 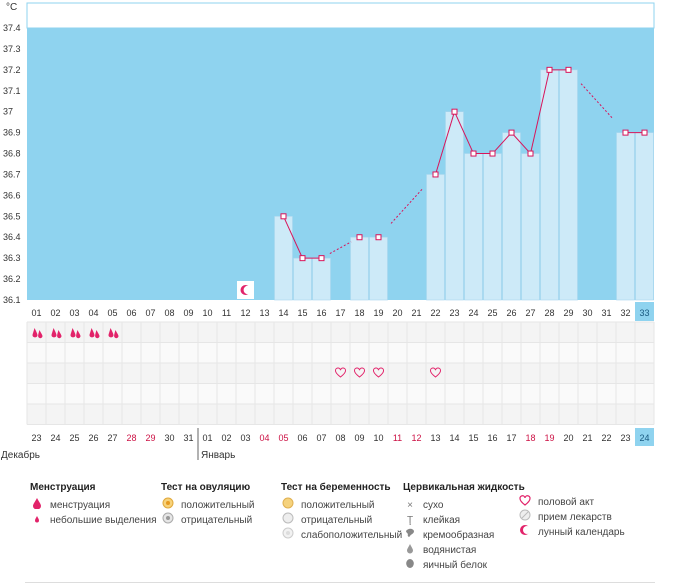 I want to click on cycle-day-label: 18, so click(x=359, y=313).